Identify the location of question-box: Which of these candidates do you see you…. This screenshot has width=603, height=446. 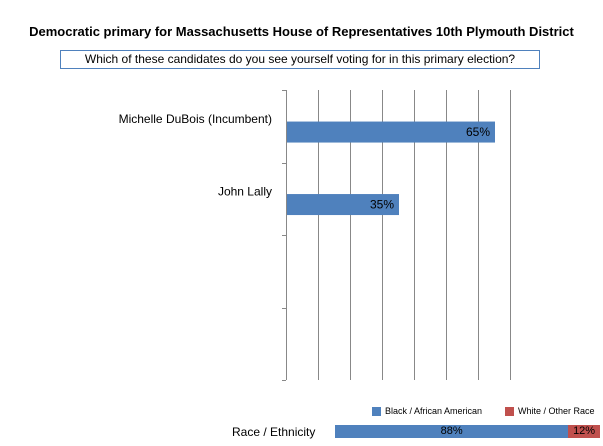
(300, 59).